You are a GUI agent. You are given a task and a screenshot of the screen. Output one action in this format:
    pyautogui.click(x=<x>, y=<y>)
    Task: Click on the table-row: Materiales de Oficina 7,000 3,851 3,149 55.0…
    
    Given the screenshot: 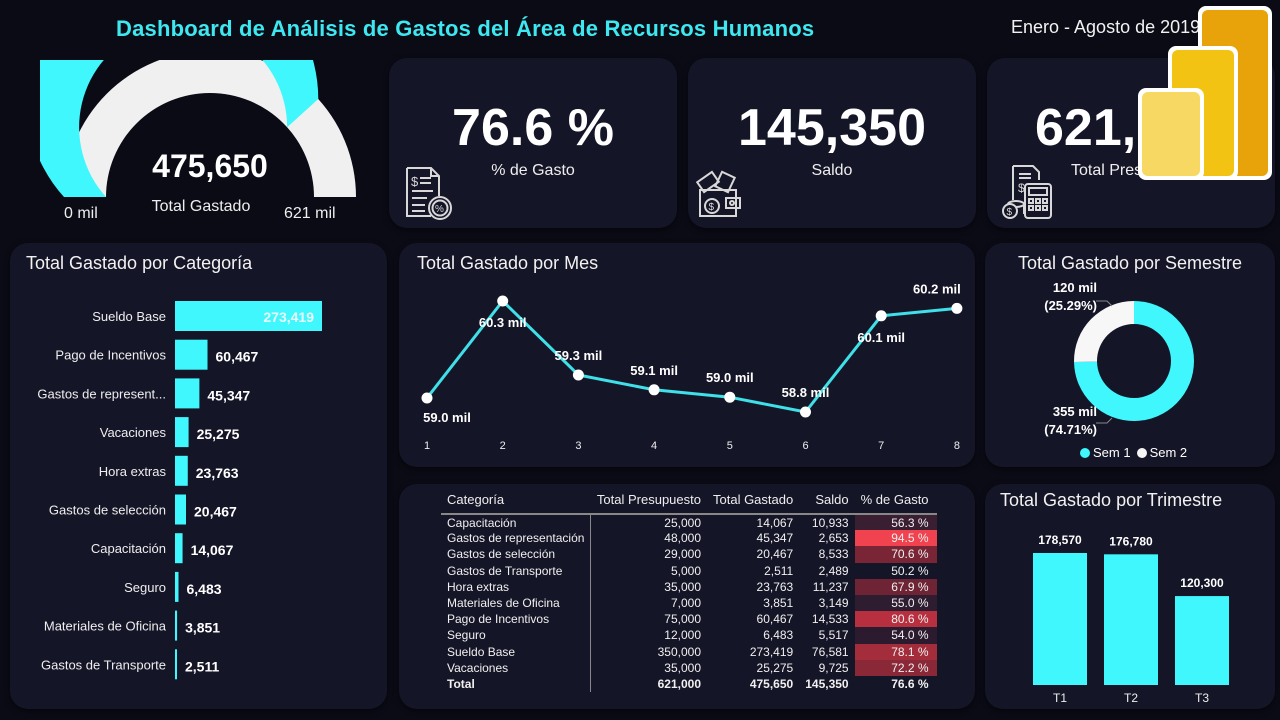 What is the action you would take?
    pyautogui.click(x=689, y=603)
    